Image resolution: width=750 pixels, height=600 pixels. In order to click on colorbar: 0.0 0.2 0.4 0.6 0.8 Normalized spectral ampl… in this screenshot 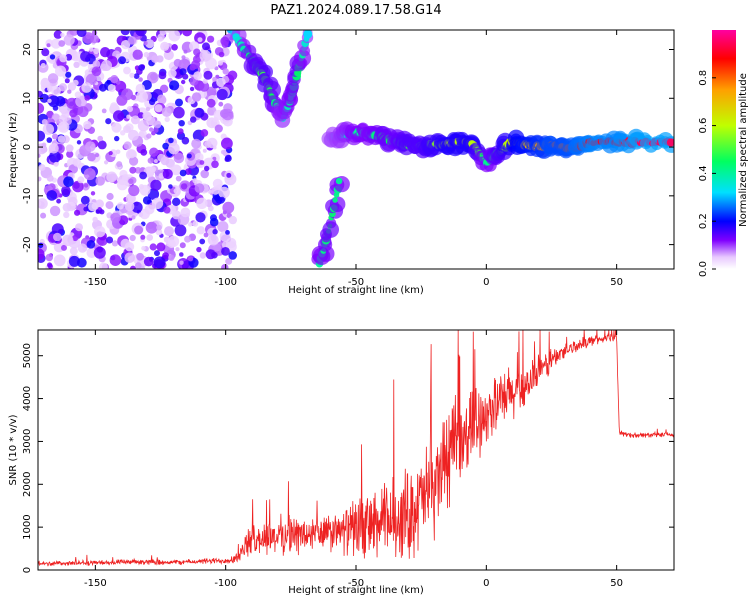, I will do `click(723, 153)`.